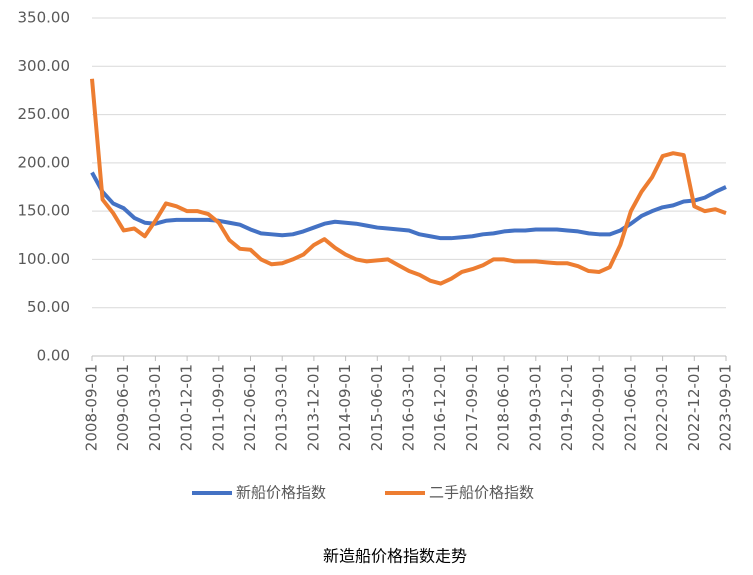 The height and width of the screenshot is (575, 753). I want to click on x-tick-label: 2012-06-01, so click(250, 407).